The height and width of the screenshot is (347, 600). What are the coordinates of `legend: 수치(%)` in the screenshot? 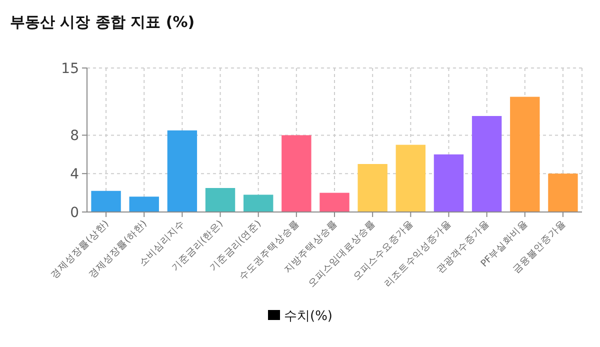 It's located at (300, 316).